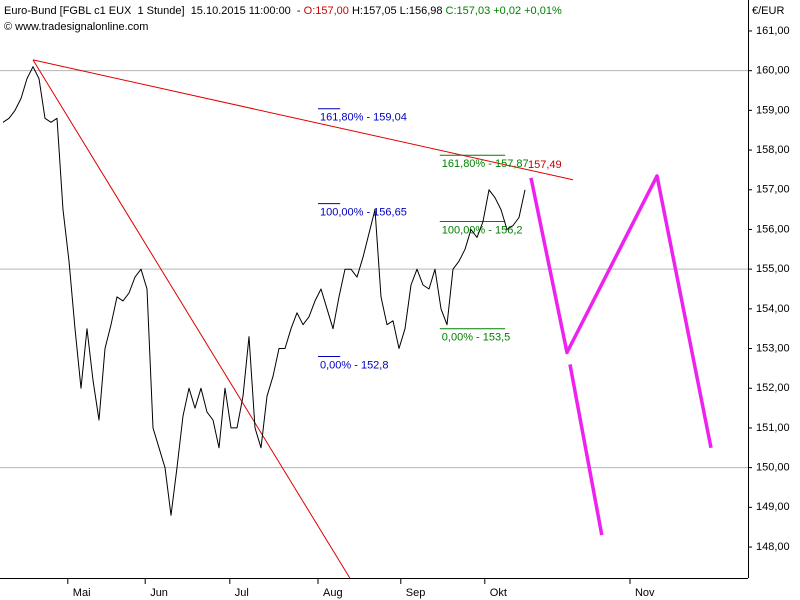 This screenshot has width=800, height=600. Describe the element at coordinates (159, 593) in the screenshot. I see `x-tick-label: Jun` at that location.